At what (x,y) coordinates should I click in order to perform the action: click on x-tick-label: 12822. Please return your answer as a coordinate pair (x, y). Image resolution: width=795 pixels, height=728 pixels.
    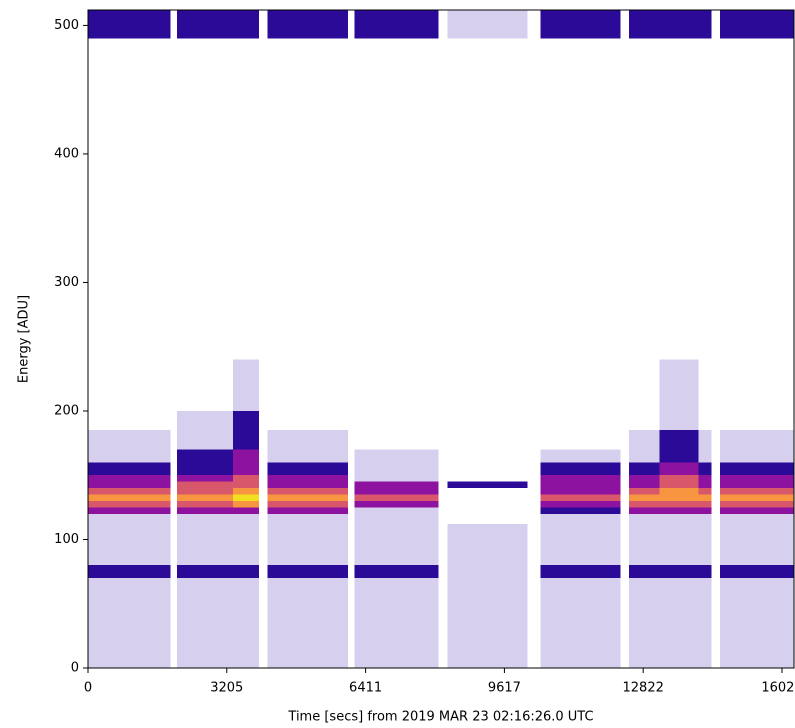
    Looking at the image, I should click on (643, 688).